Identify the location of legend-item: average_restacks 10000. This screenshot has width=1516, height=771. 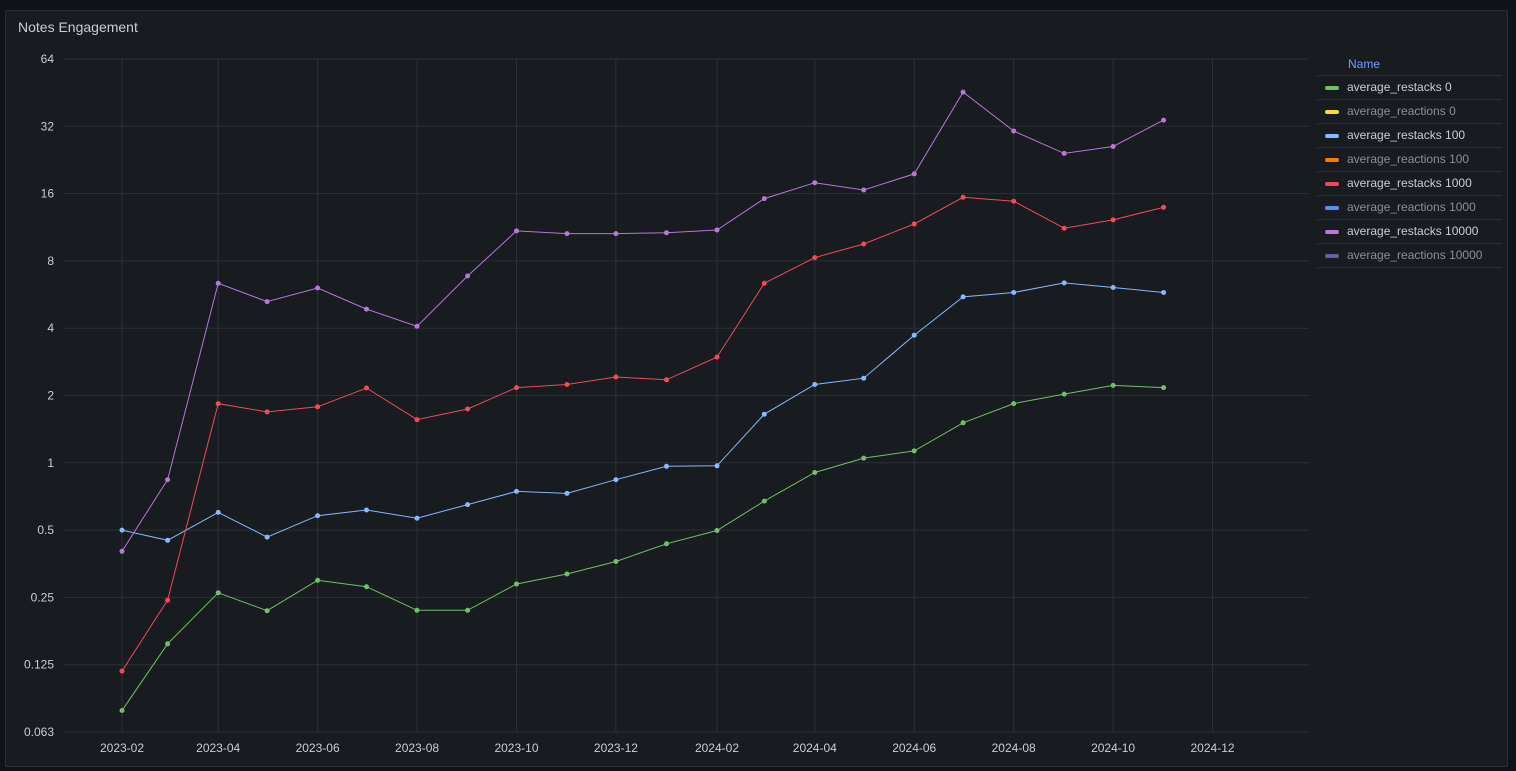
(1409, 232).